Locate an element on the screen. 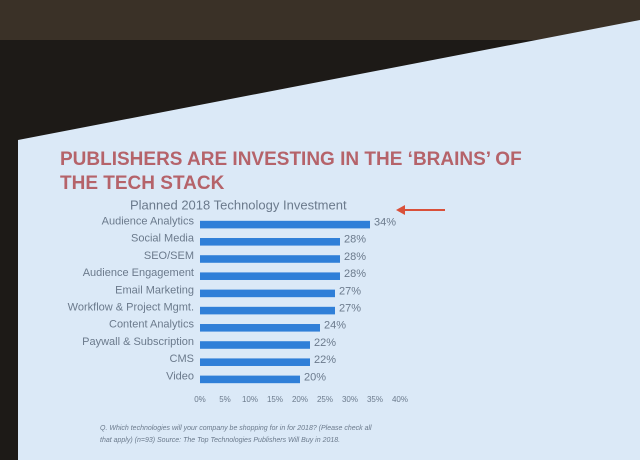 The width and height of the screenshot is (640, 460). x-tick-label: 40% is located at coordinates (400, 399).